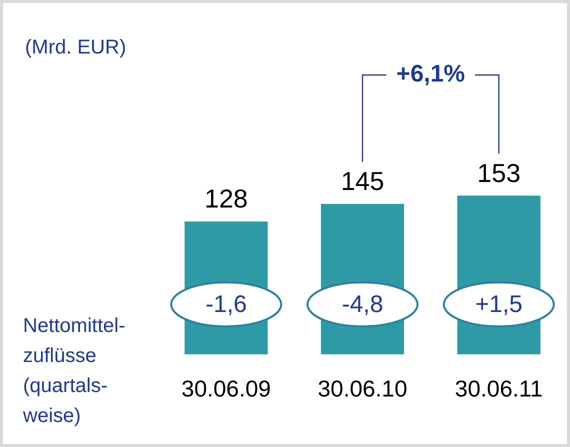 This screenshot has width=570, height=447. What do you see at coordinates (226, 389) in the screenshot?
I see `x-tick-label: 30.06.09` at bounding box center [226, 389].